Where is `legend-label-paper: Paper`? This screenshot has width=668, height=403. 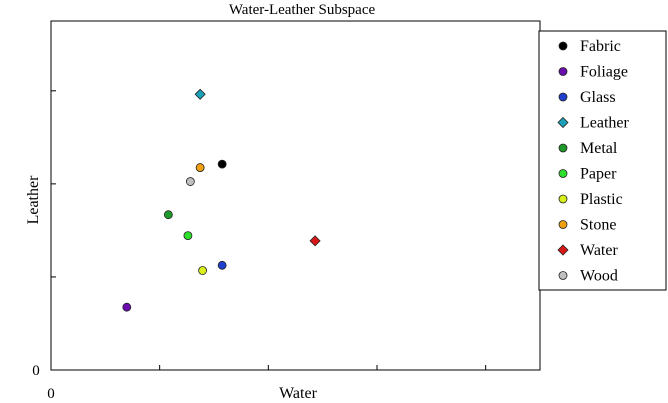 legend-label-paper: Paper is located at coordinates (598, 174).